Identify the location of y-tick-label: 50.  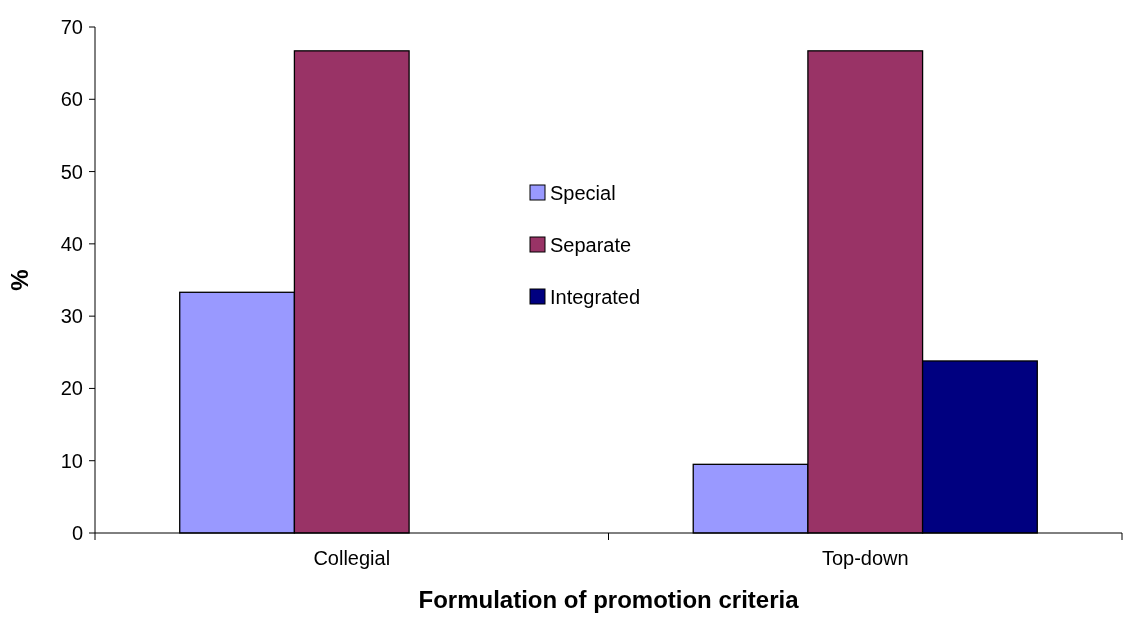
(71, 171).